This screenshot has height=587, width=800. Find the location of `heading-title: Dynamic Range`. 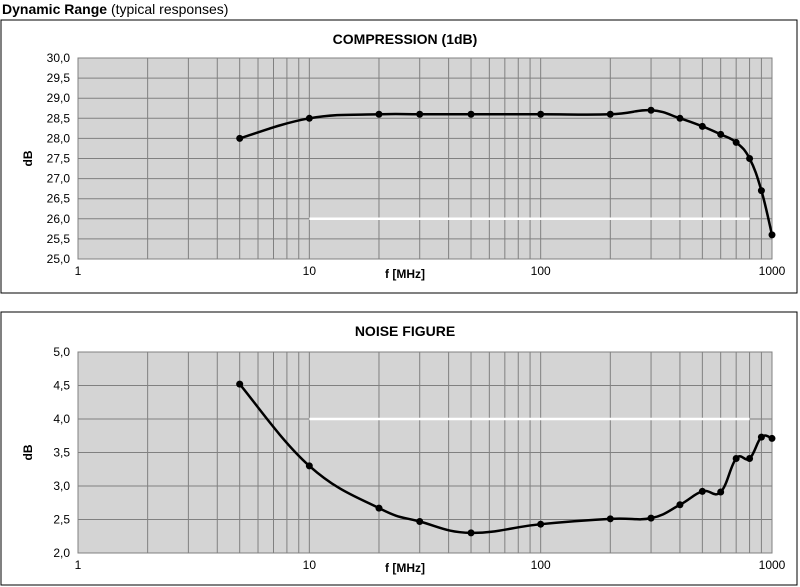

heading-title: Dynamic Range is located at coordinates (55, 9).